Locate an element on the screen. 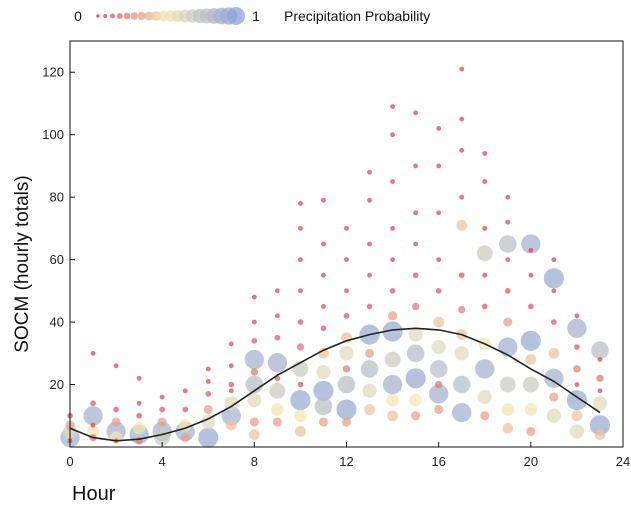 The image size is (631, 506). x-tick-label: 16 is located at coordinates (438, 461).